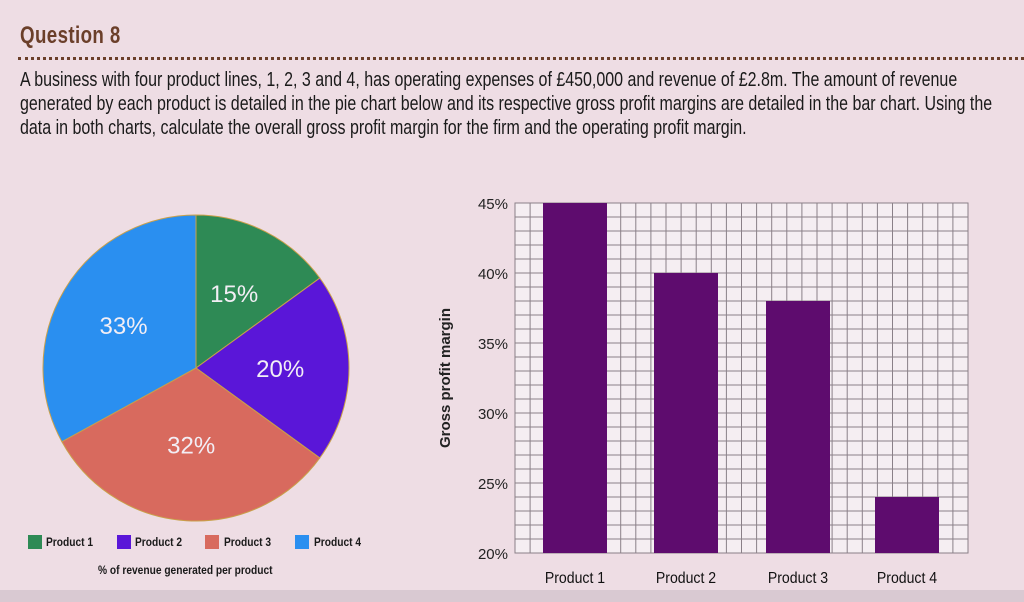 The image size is (1024, 602). Describe the element at coordinates (493, 414) in the screenshot. I see `y-tick-label: 30%` at that location.